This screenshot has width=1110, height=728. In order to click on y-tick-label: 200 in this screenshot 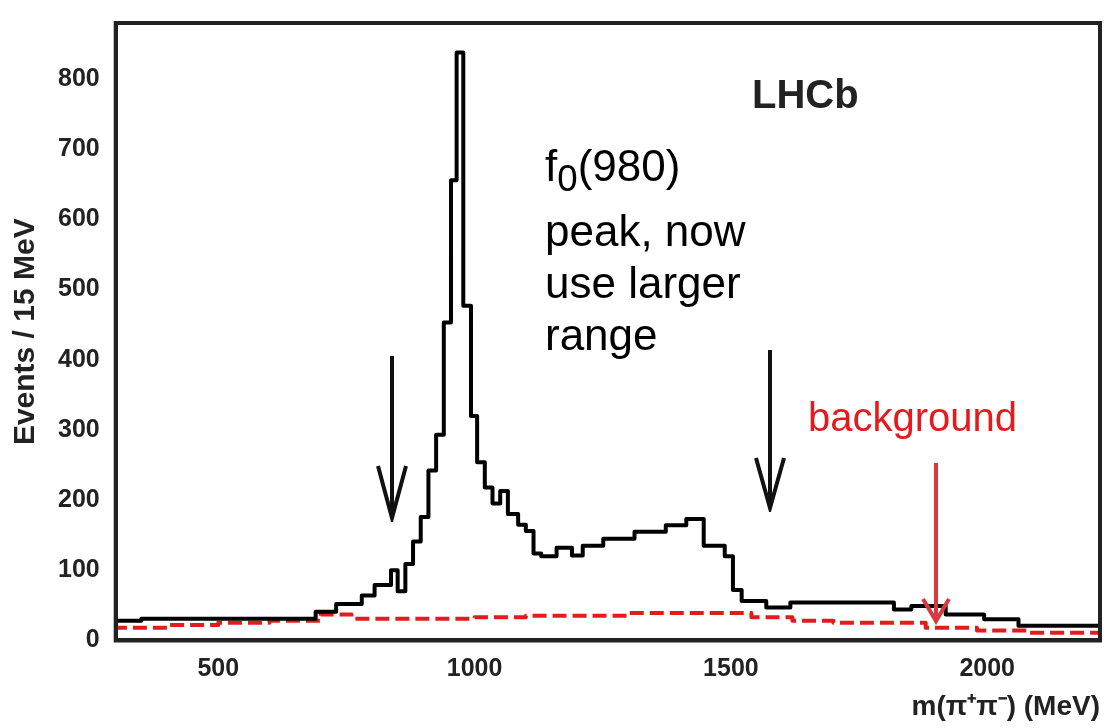, I will do `click(78, 497)`.